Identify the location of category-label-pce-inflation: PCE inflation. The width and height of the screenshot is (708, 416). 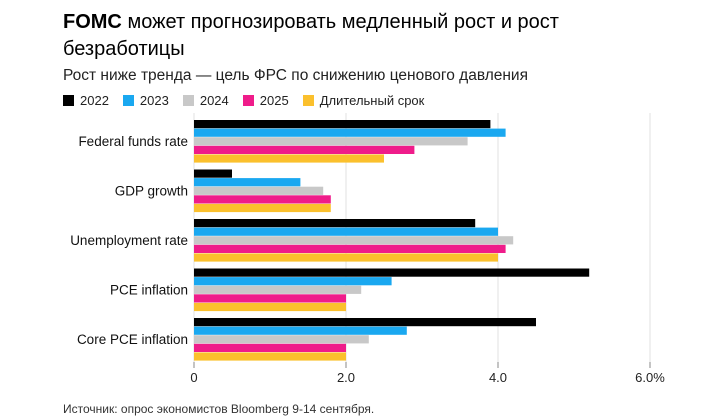
(149, 290).